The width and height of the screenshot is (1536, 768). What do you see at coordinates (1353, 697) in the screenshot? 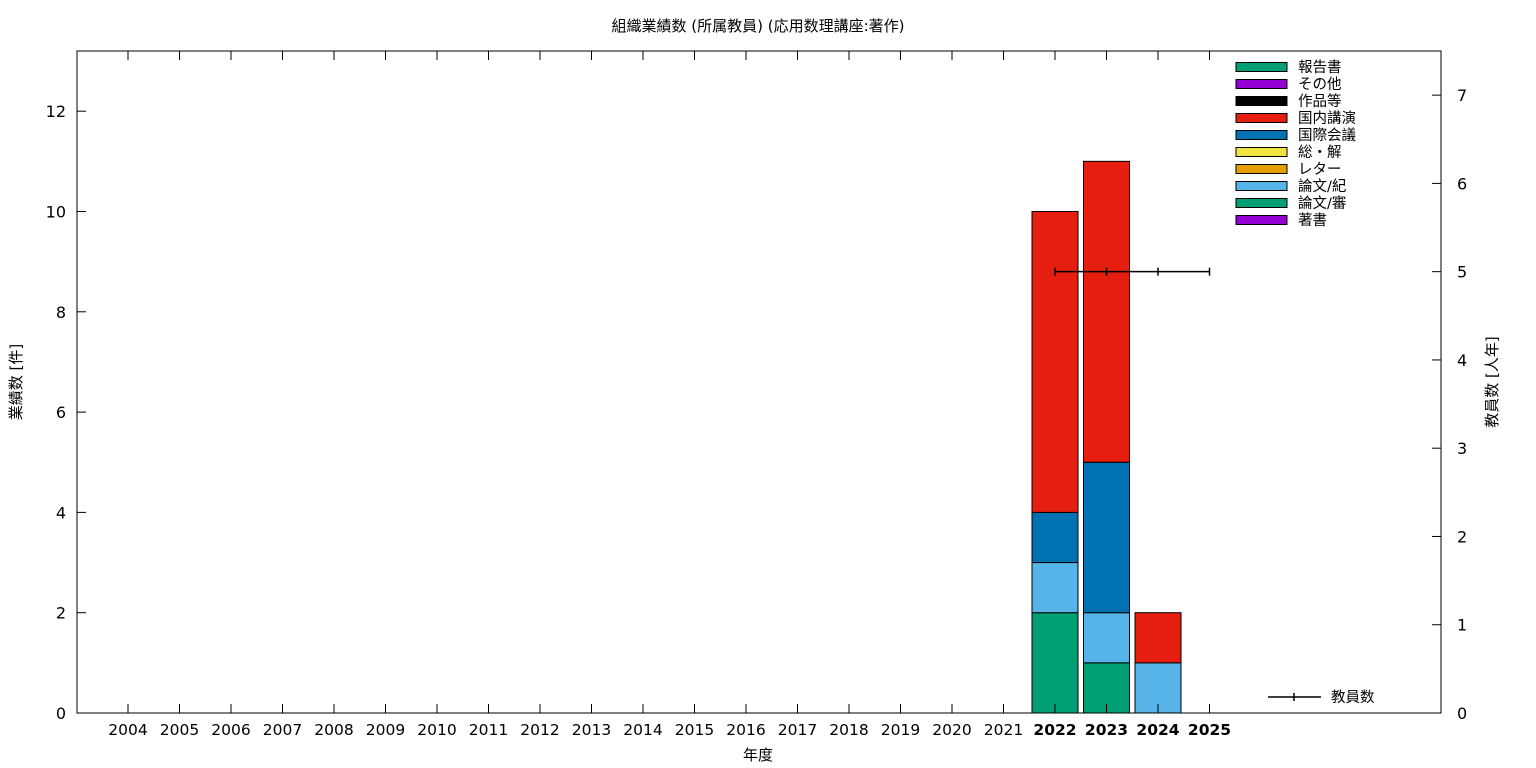
I see `legend-label-faculty: 教員数` at bounding box center [1353, 697].